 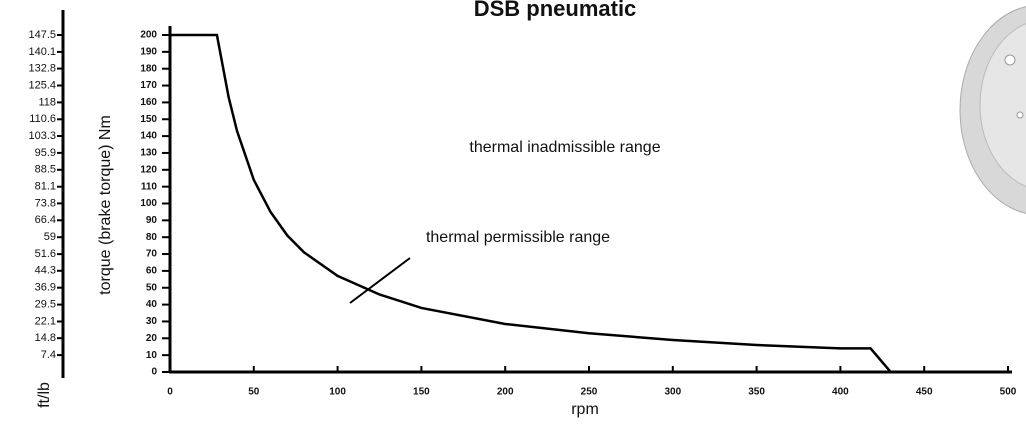 What do you see at coordinates (149, 186) in the screenshot?
I see `y-tick-label: 110` at bounding box center [149, 186].